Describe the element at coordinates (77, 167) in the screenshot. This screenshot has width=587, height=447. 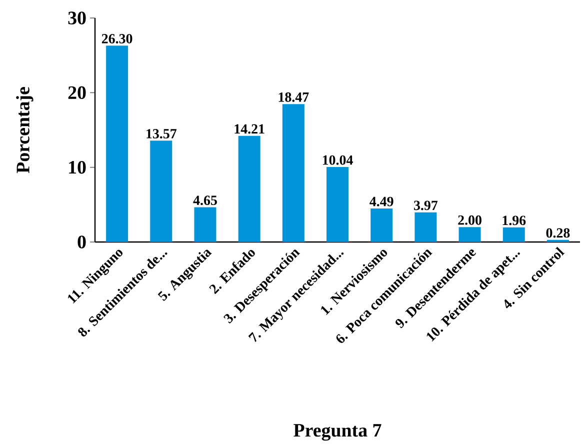
I see `y-tick-label: 10` at that location.